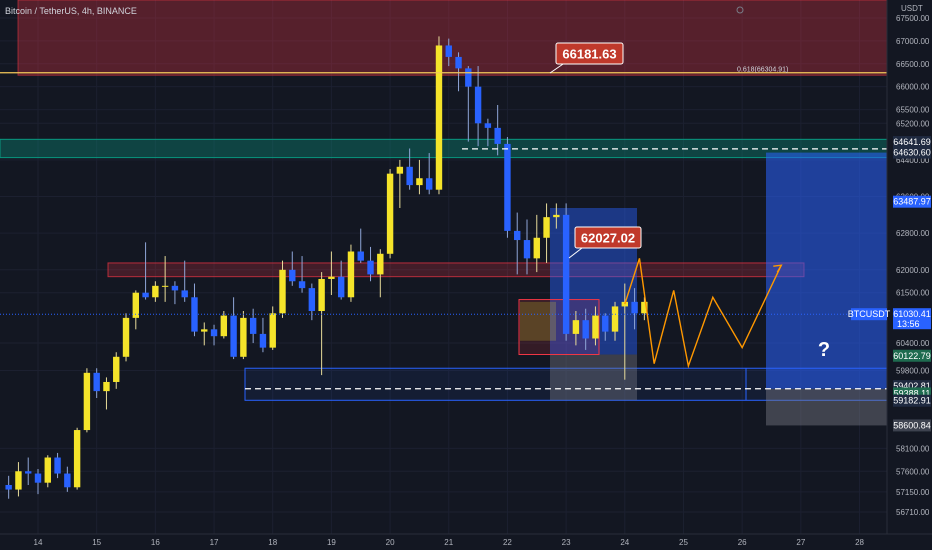 Image resolution: width=932 pixels, height=550 pixels. What do you see at coordinates (566, 542) in the screenshot?
I see `time-tick-label: 23` at bounding box center [566, 542].